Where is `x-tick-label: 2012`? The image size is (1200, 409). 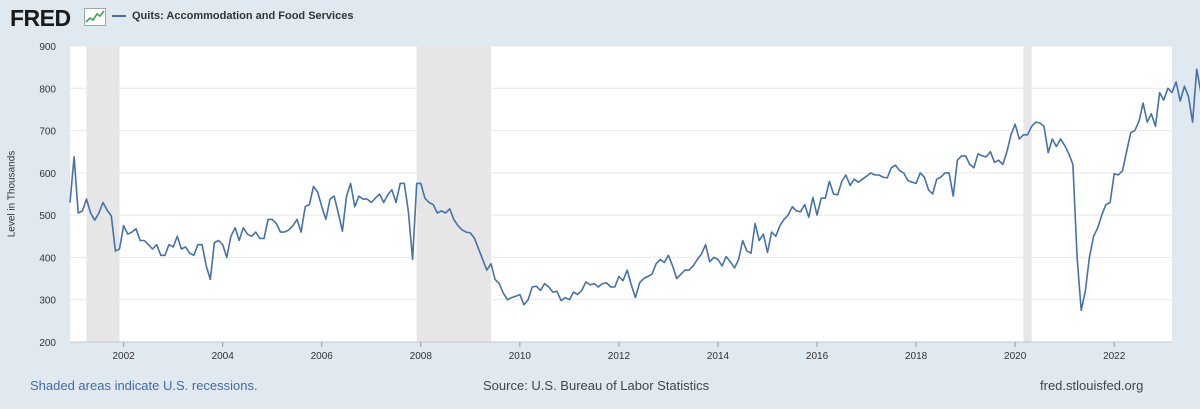 x-tick-label: 2012 is located at coordinates (619, 356).